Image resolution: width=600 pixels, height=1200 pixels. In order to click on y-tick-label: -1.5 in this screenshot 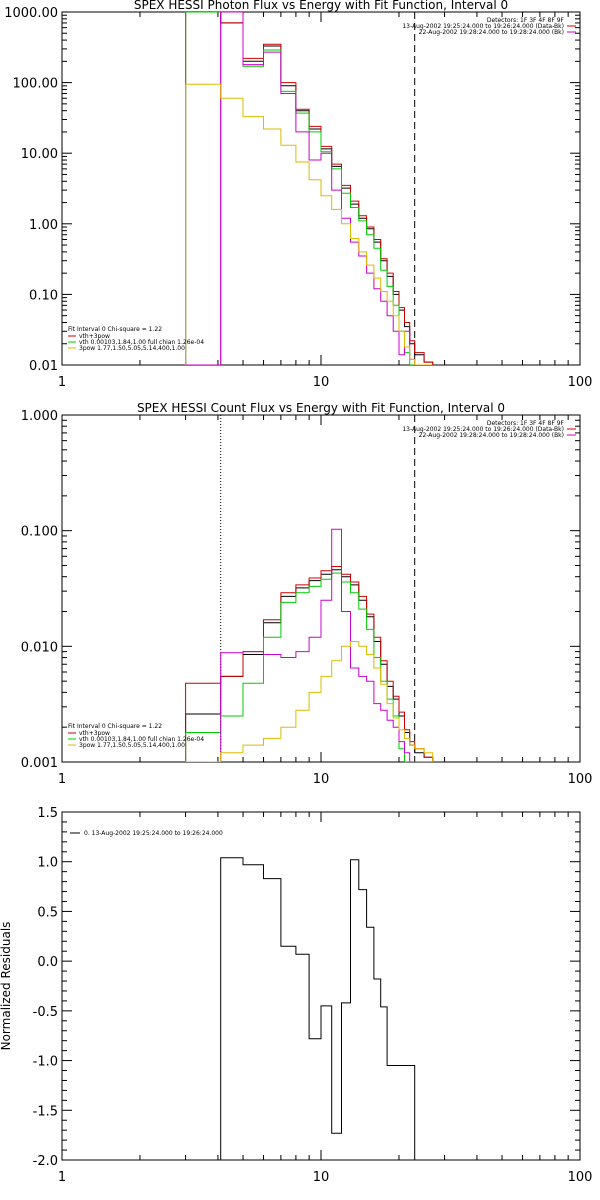, I will do `click(45, 1111)`.